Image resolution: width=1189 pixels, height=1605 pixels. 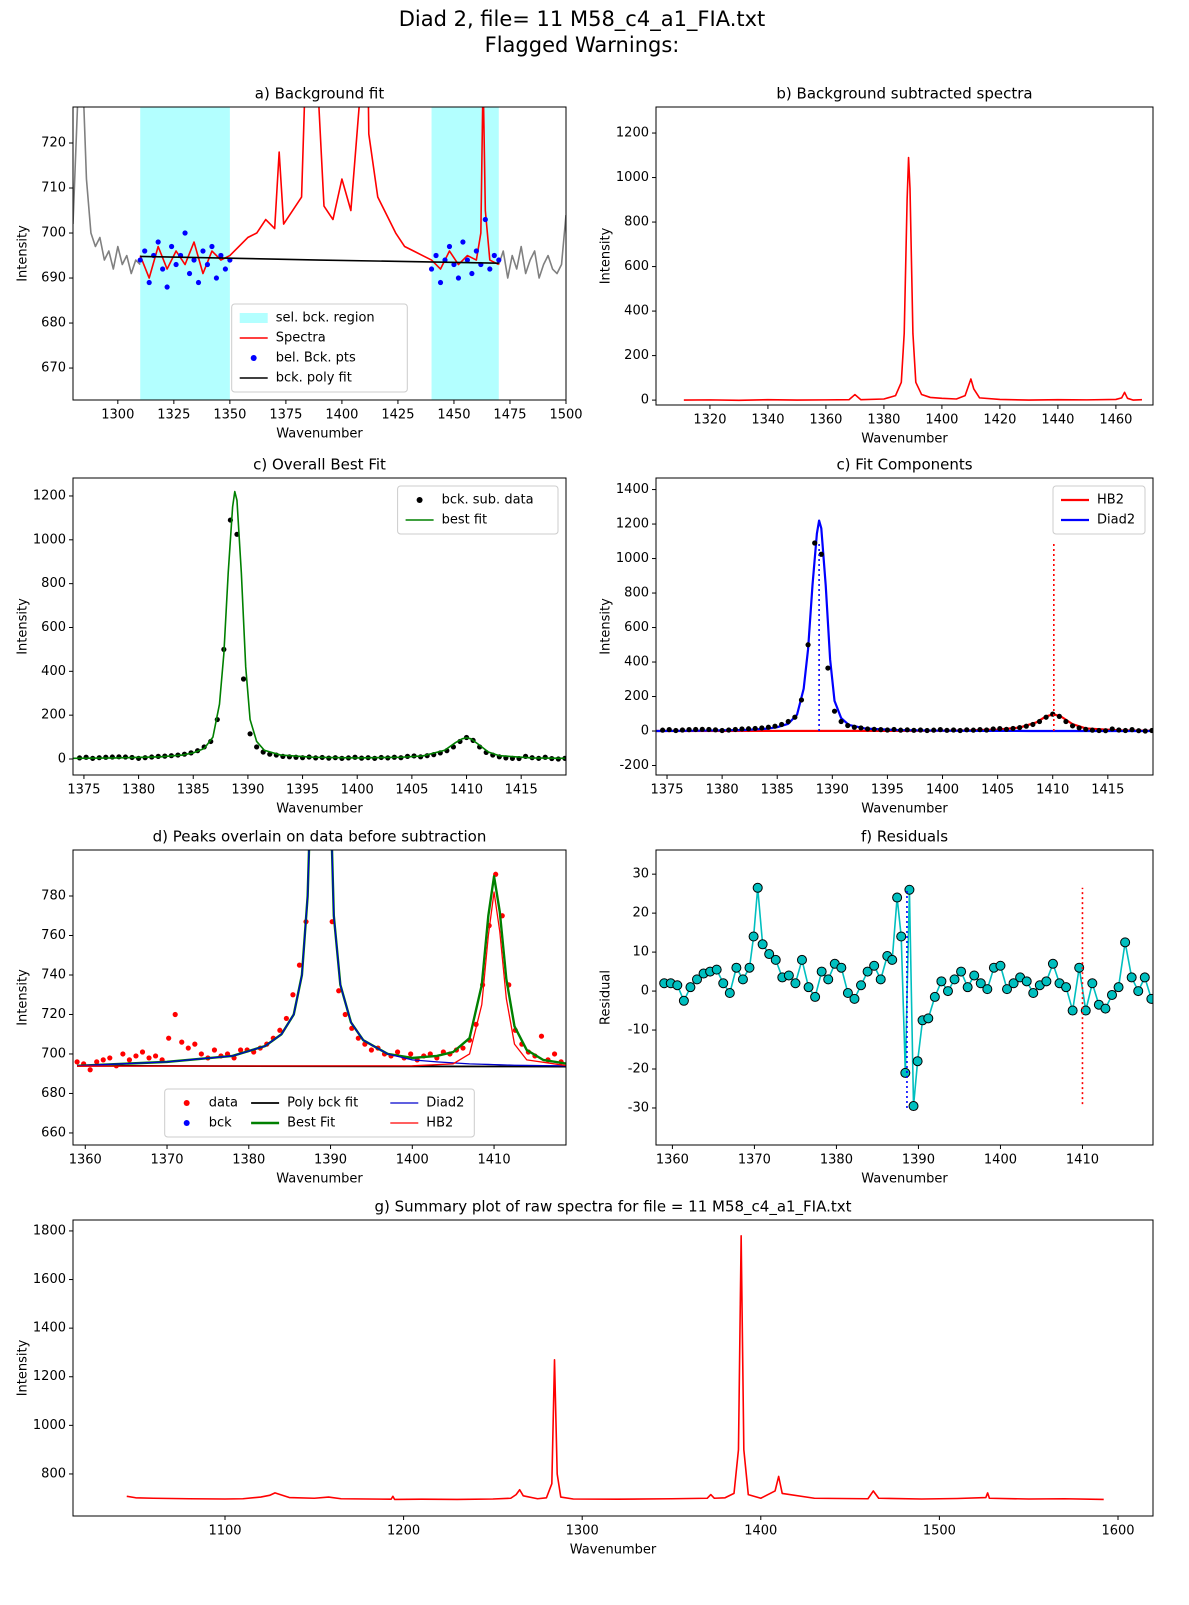 What do you see at coordinates (53, 1132) in the screenshot?
I see `y-tick-label: 660` at bounding box center [53, 1132].